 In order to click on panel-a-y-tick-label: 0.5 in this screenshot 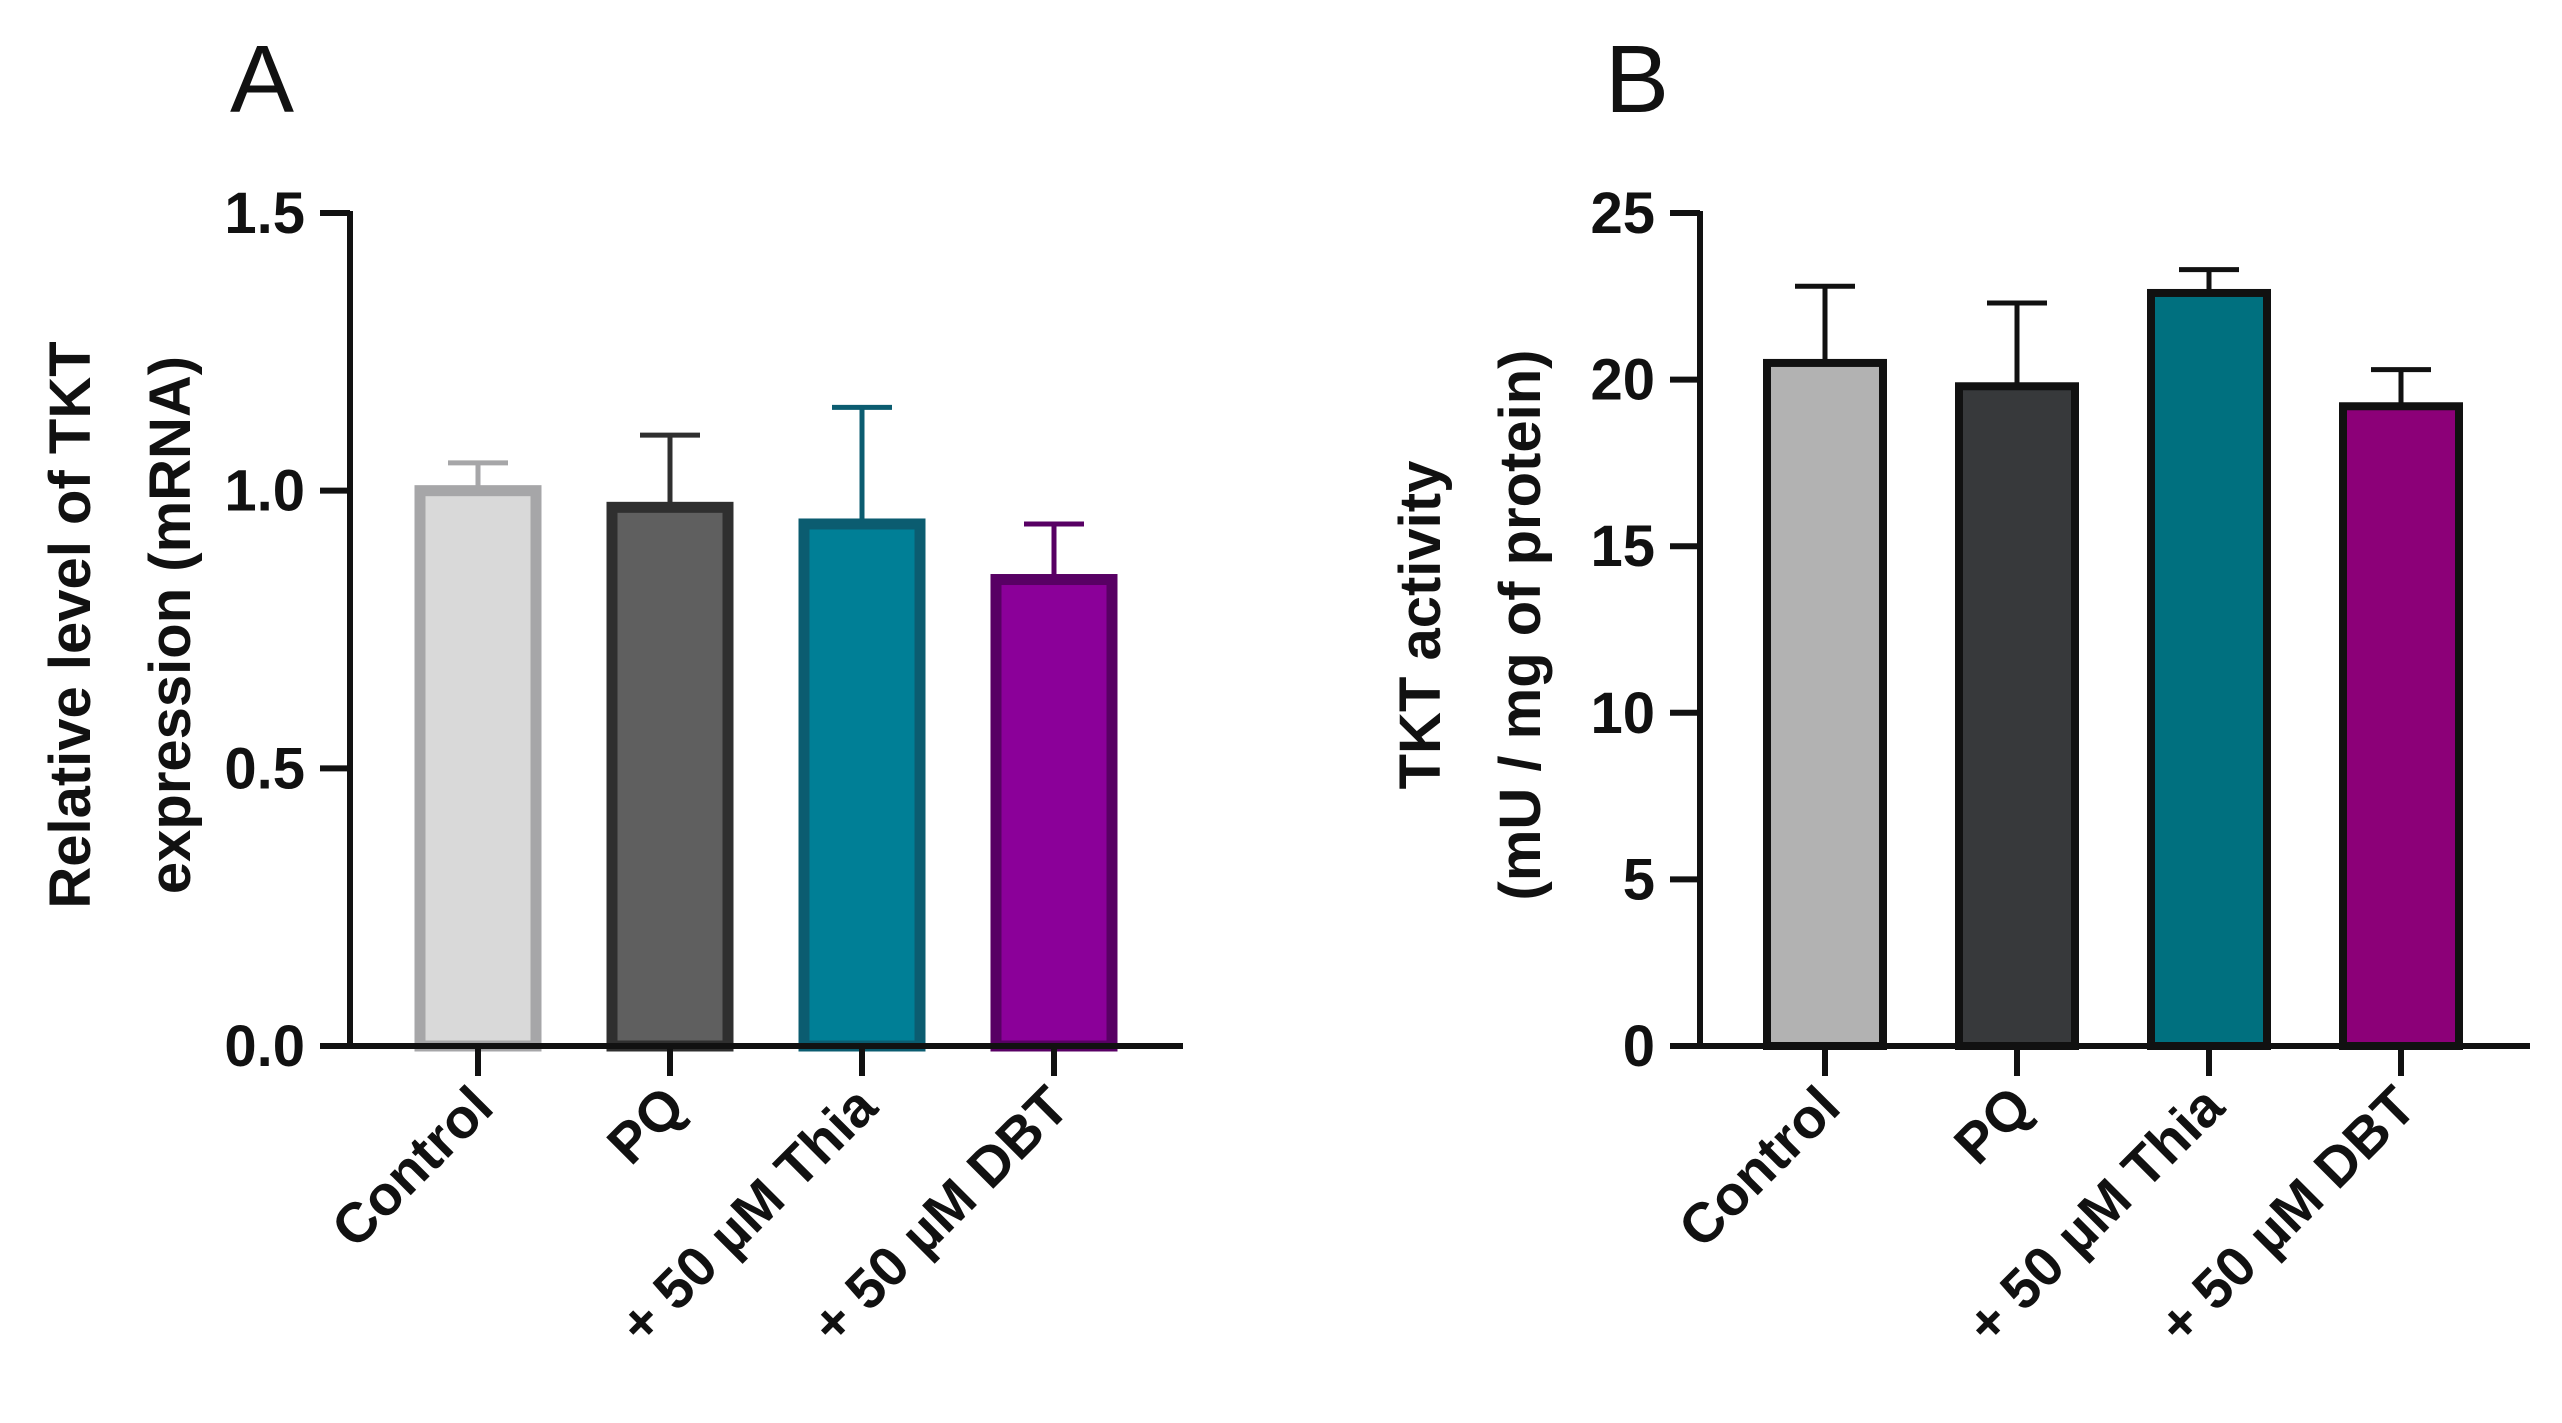, I will do `click(264, 768)`.